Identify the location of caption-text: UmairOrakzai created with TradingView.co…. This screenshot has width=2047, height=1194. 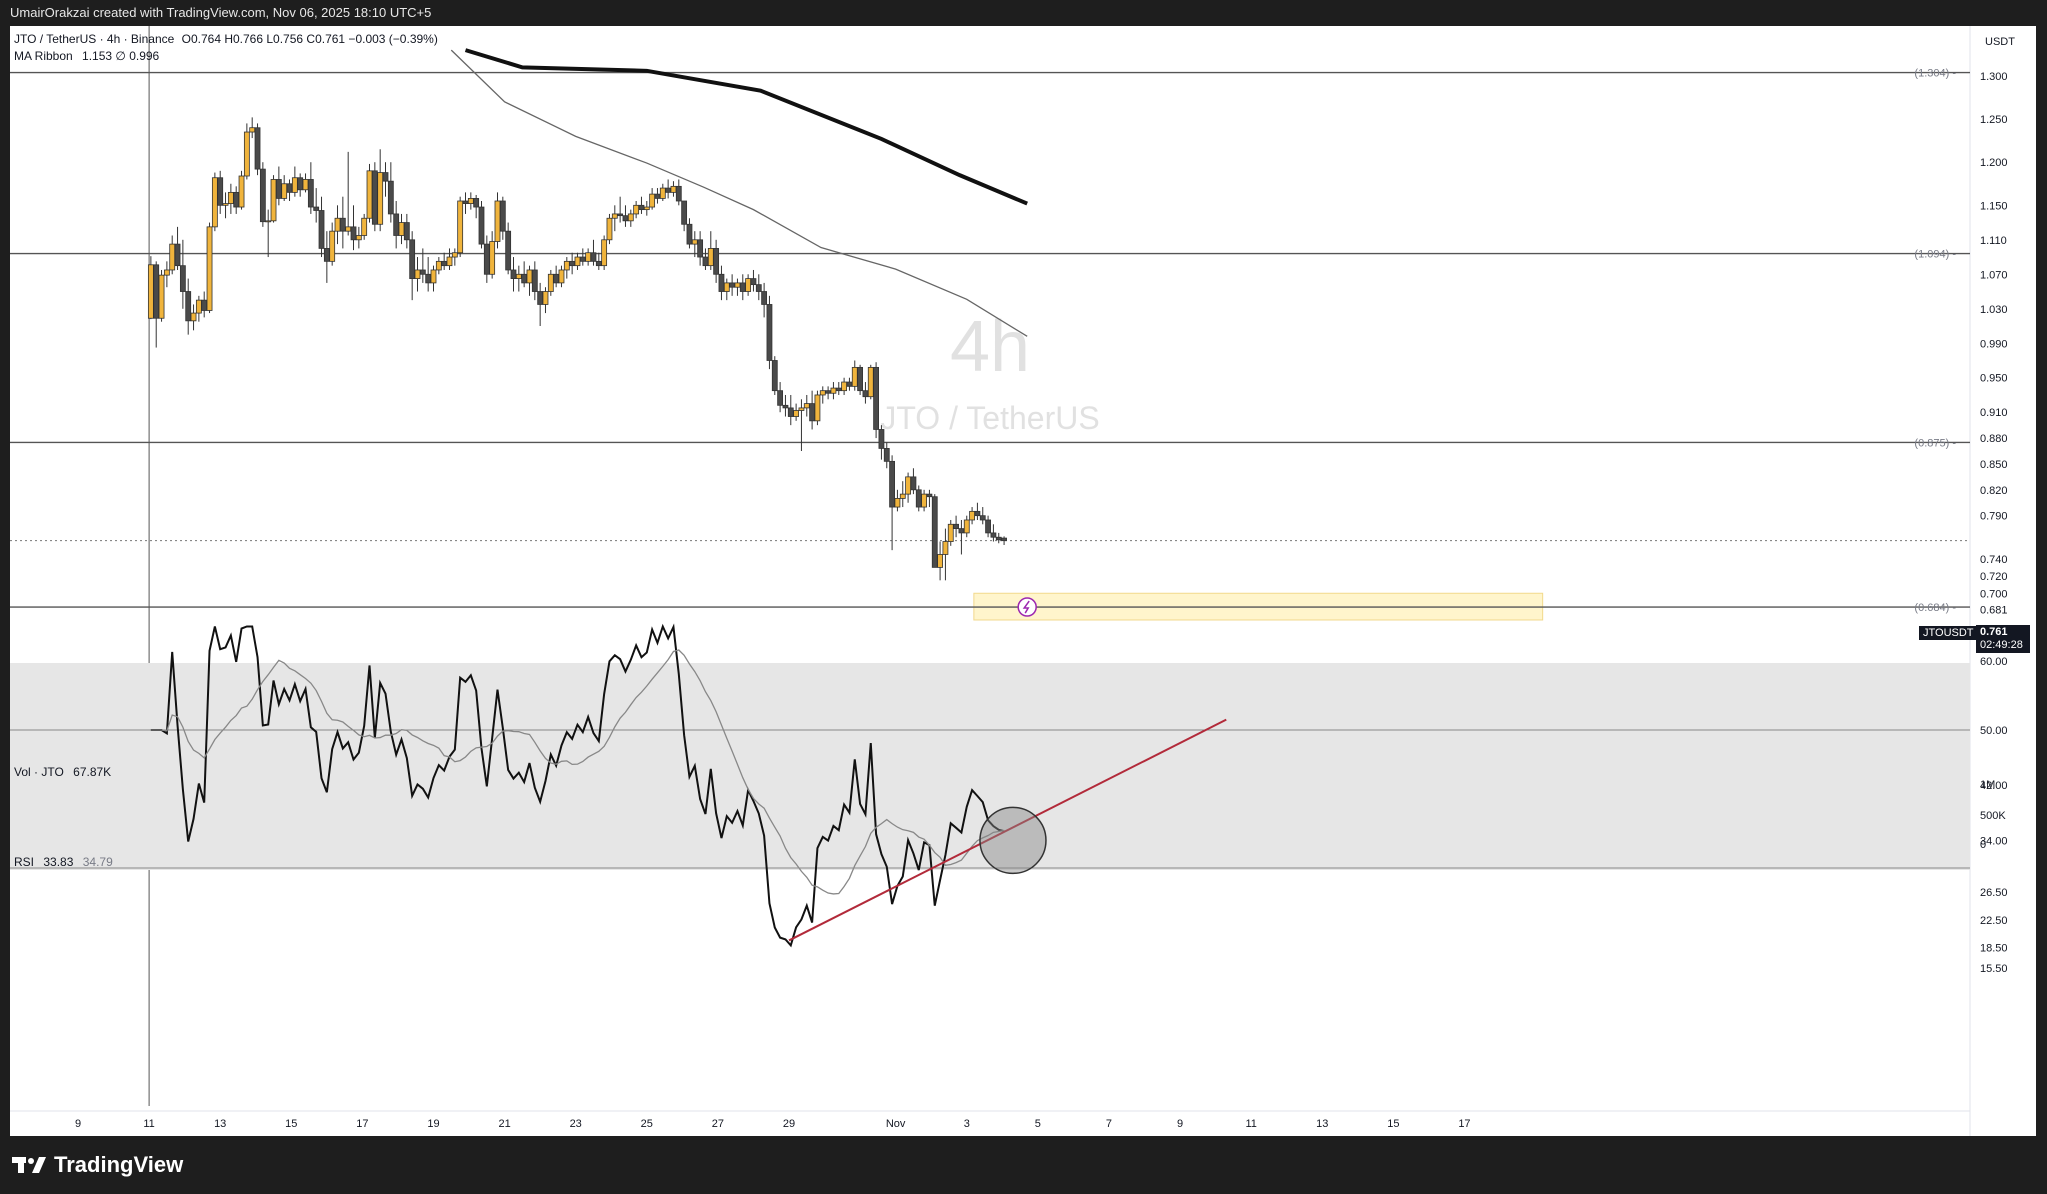
(221, 12).